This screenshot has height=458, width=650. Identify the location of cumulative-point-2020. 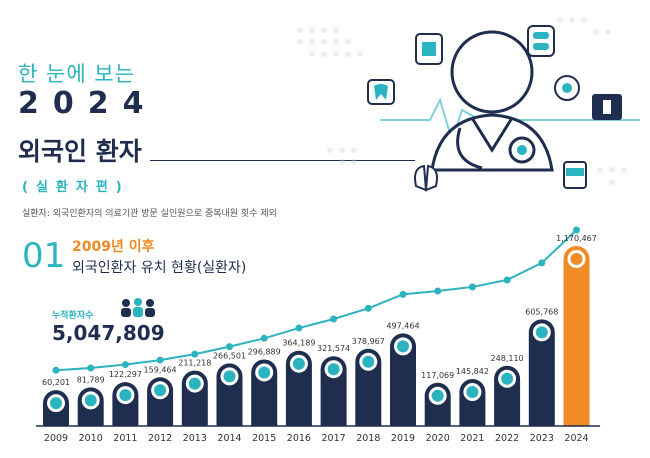
(438, 291).